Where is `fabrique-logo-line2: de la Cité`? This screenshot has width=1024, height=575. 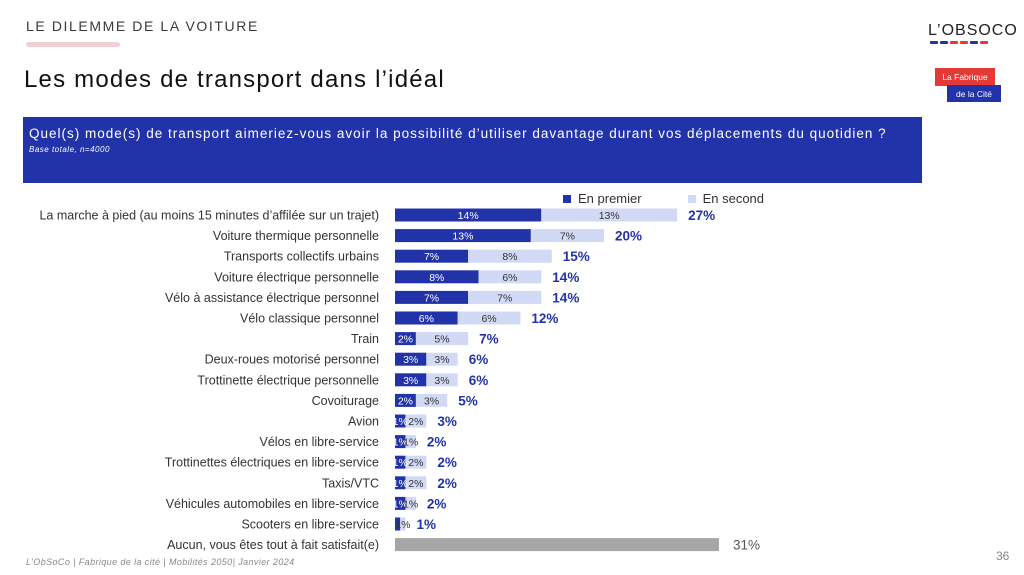
fabrique-logo-line2: de la Cité is located at coordinates (974, 93).